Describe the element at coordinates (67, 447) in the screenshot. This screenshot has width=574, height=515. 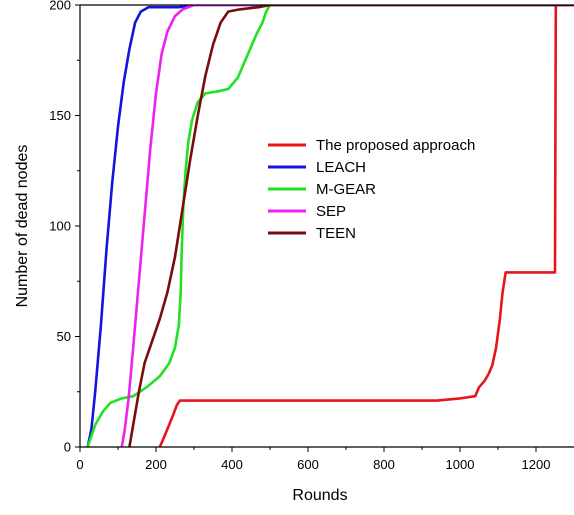
I see `y-tick-label: 0` at that location.